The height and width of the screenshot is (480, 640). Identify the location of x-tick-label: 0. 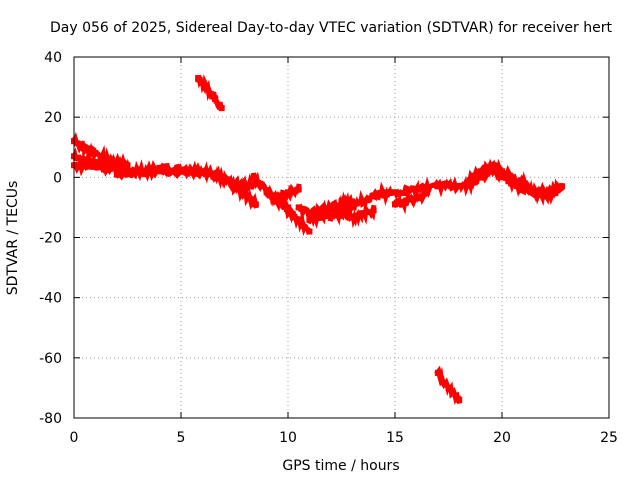
(74, 438).